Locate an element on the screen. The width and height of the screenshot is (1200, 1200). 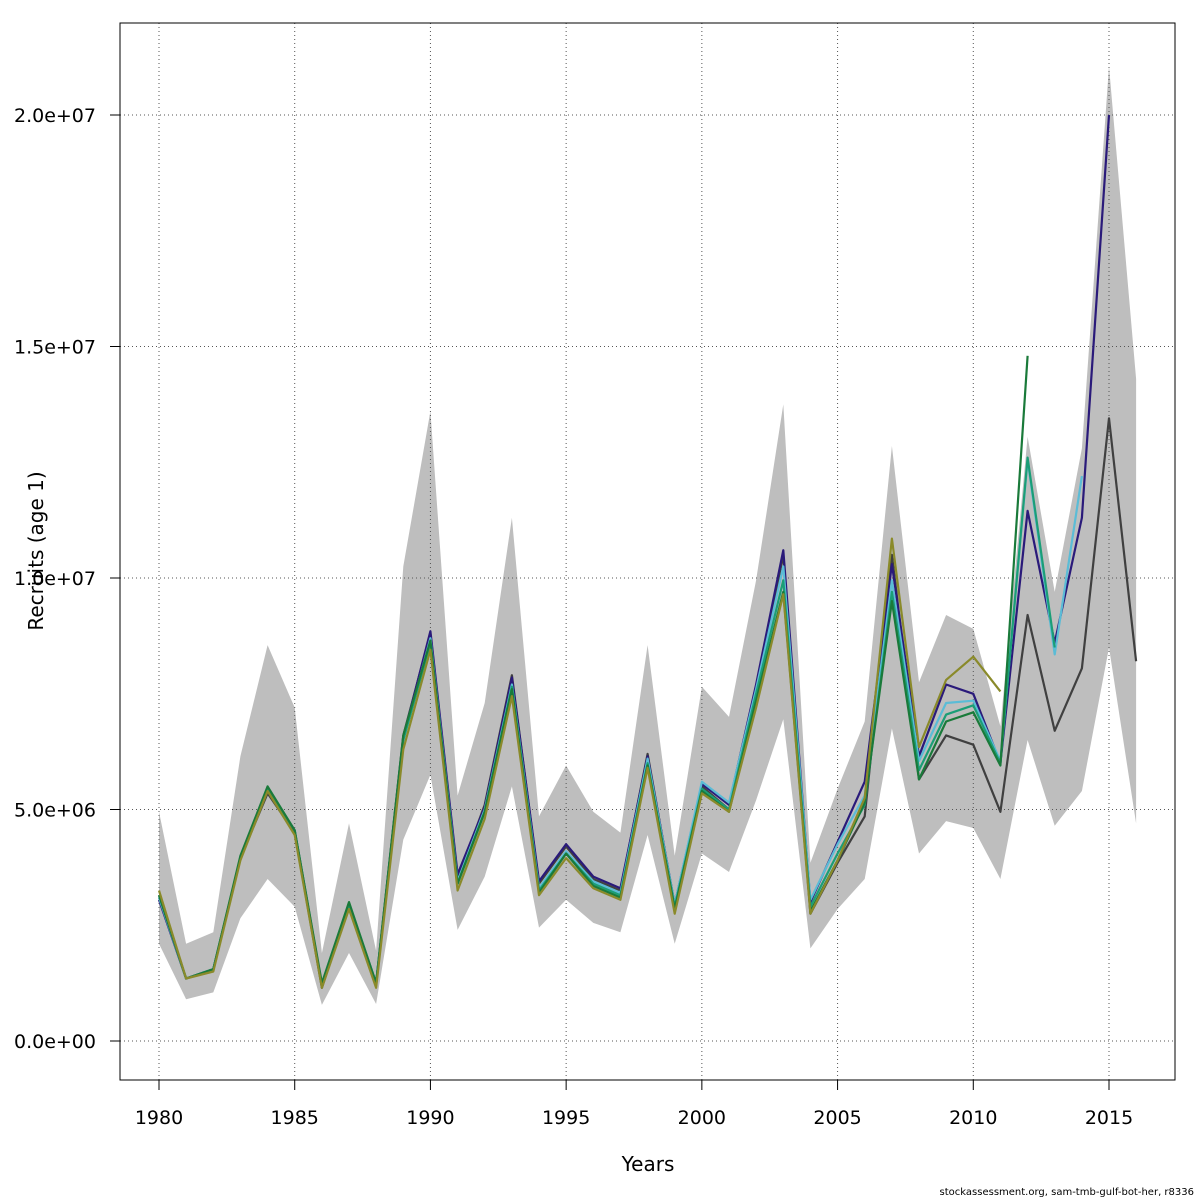
x-tick-label: 1985 is located at coordinates (295, 1118).